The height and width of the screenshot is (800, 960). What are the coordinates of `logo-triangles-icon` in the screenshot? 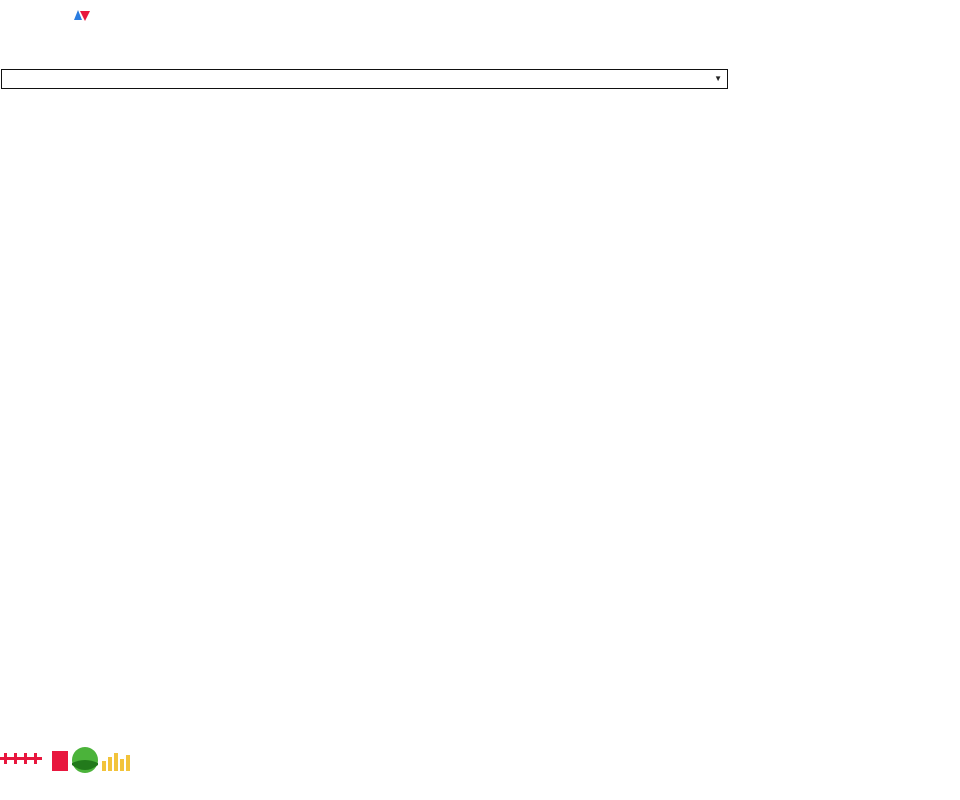 It's located at (82, 15).